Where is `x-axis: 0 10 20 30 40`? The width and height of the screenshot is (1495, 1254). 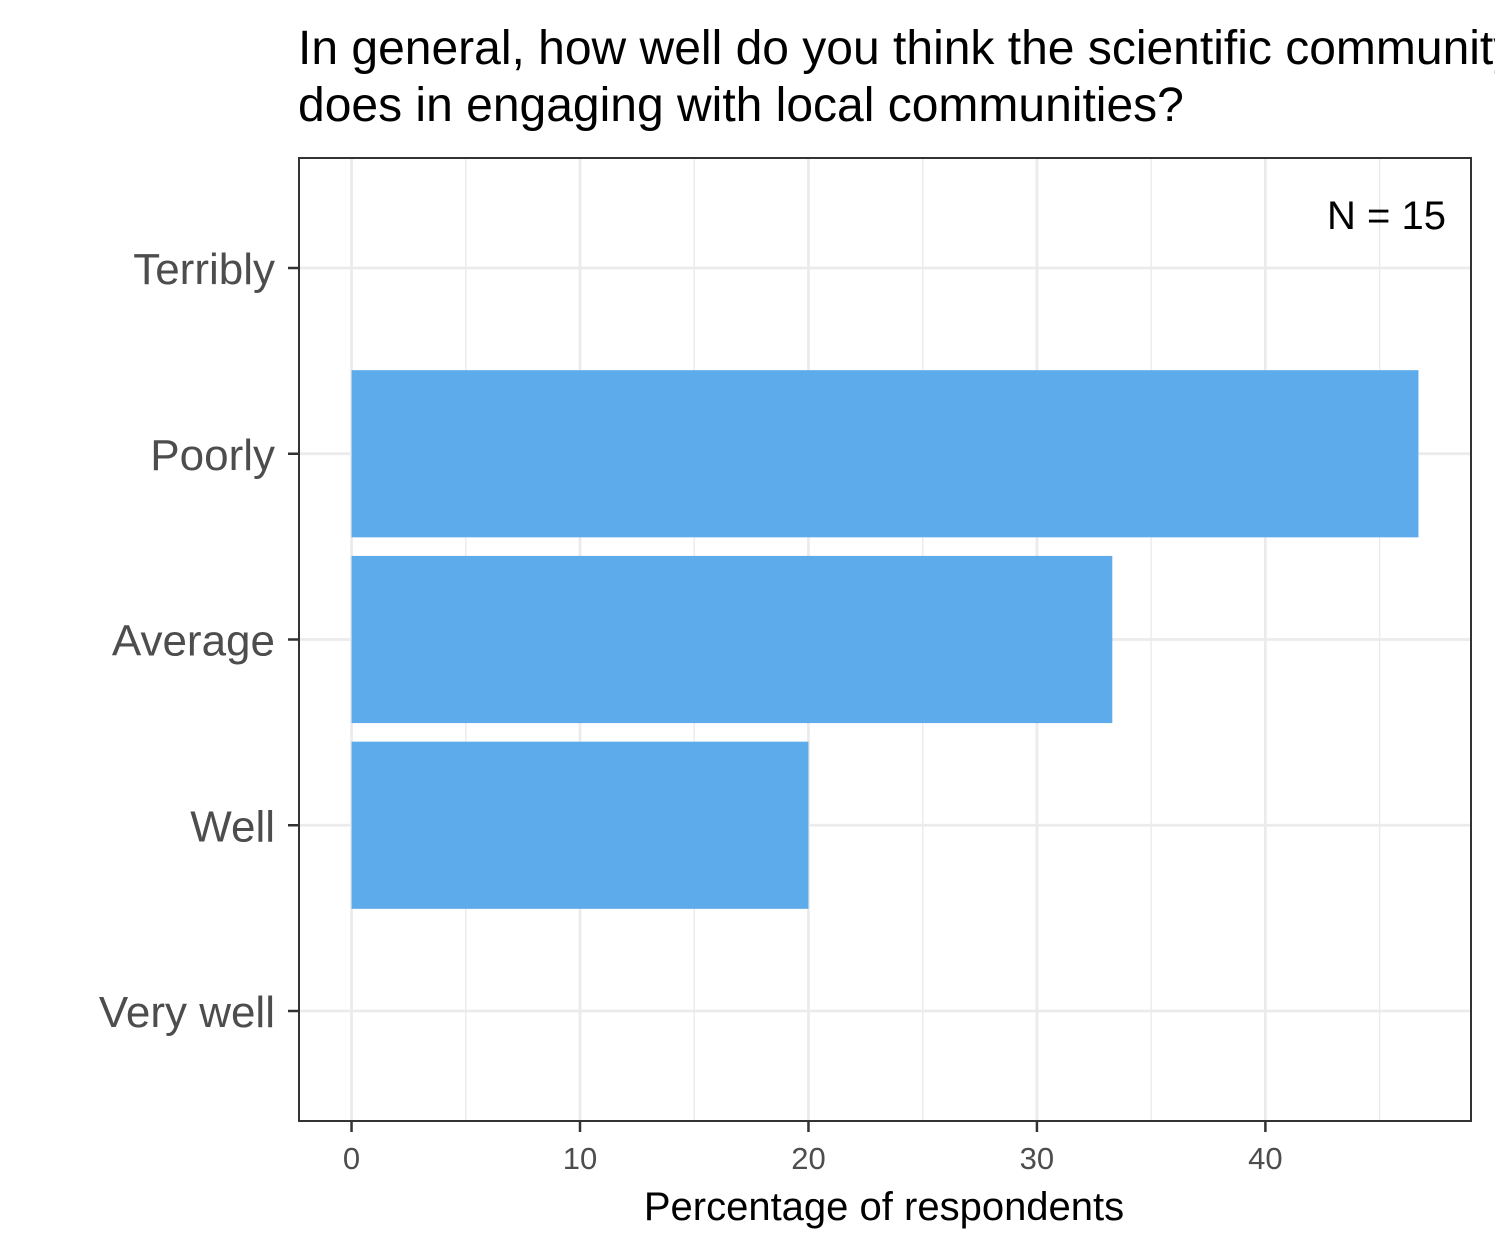
x-axis: 0 10 20 30 40 is located at coordinates (813, 1148).